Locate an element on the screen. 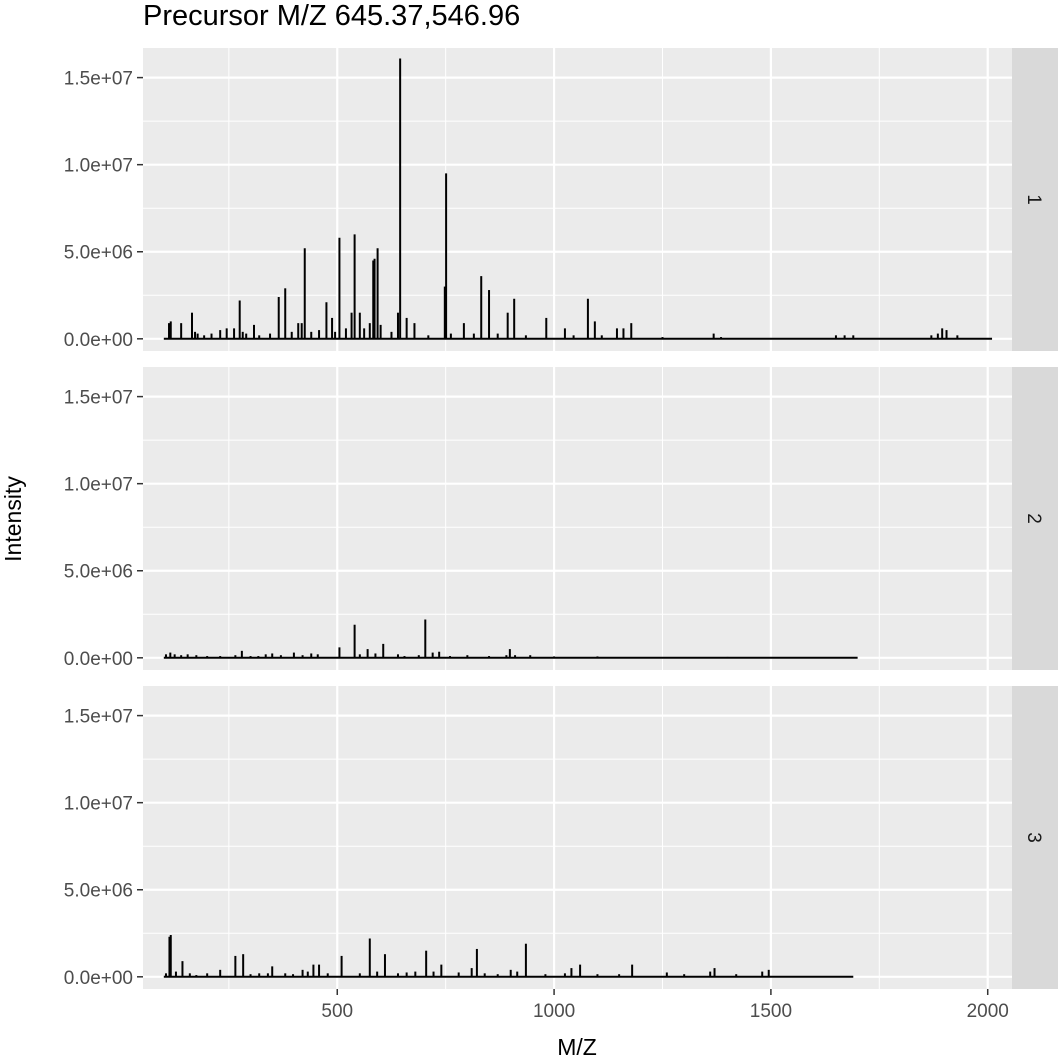 This screenshot has width=1058, height=1057. facet-strip-label: 1 is located at coordinates (1033, 199).